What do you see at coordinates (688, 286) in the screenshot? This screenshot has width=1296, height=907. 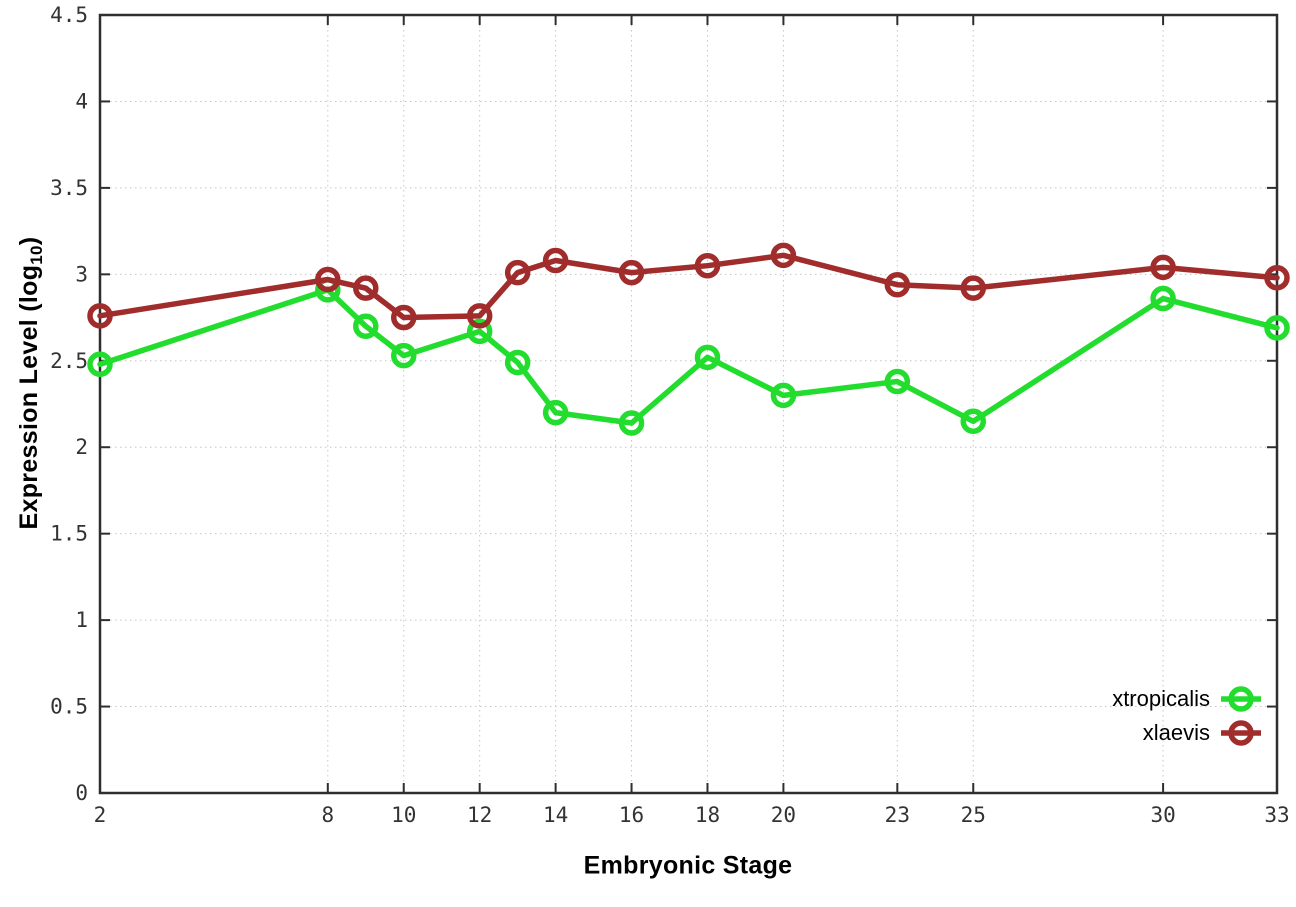 I see `series-xlaevis` at bounding box center [688, 286].